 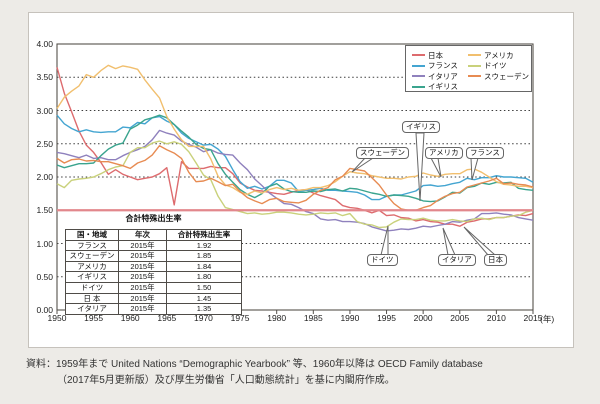 I want to click on series-line-sweden, so click(x=295, y=178).